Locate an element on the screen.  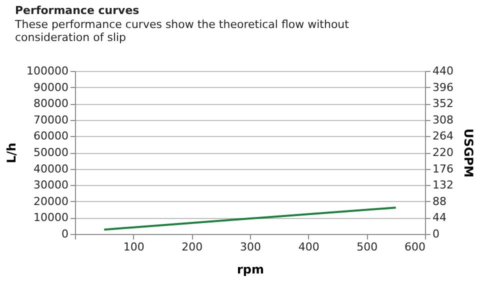
y-tick-label: 30000 is located at coordinates (51, 185).